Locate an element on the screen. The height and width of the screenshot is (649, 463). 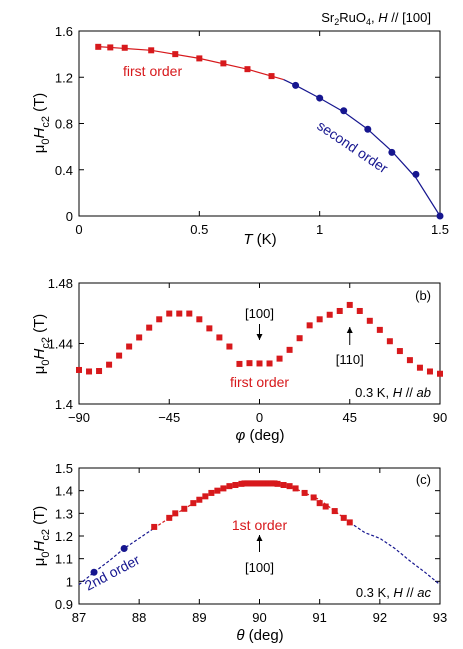
panel-b-ytick-label: 1.4 is located at coordinates (64, 404).